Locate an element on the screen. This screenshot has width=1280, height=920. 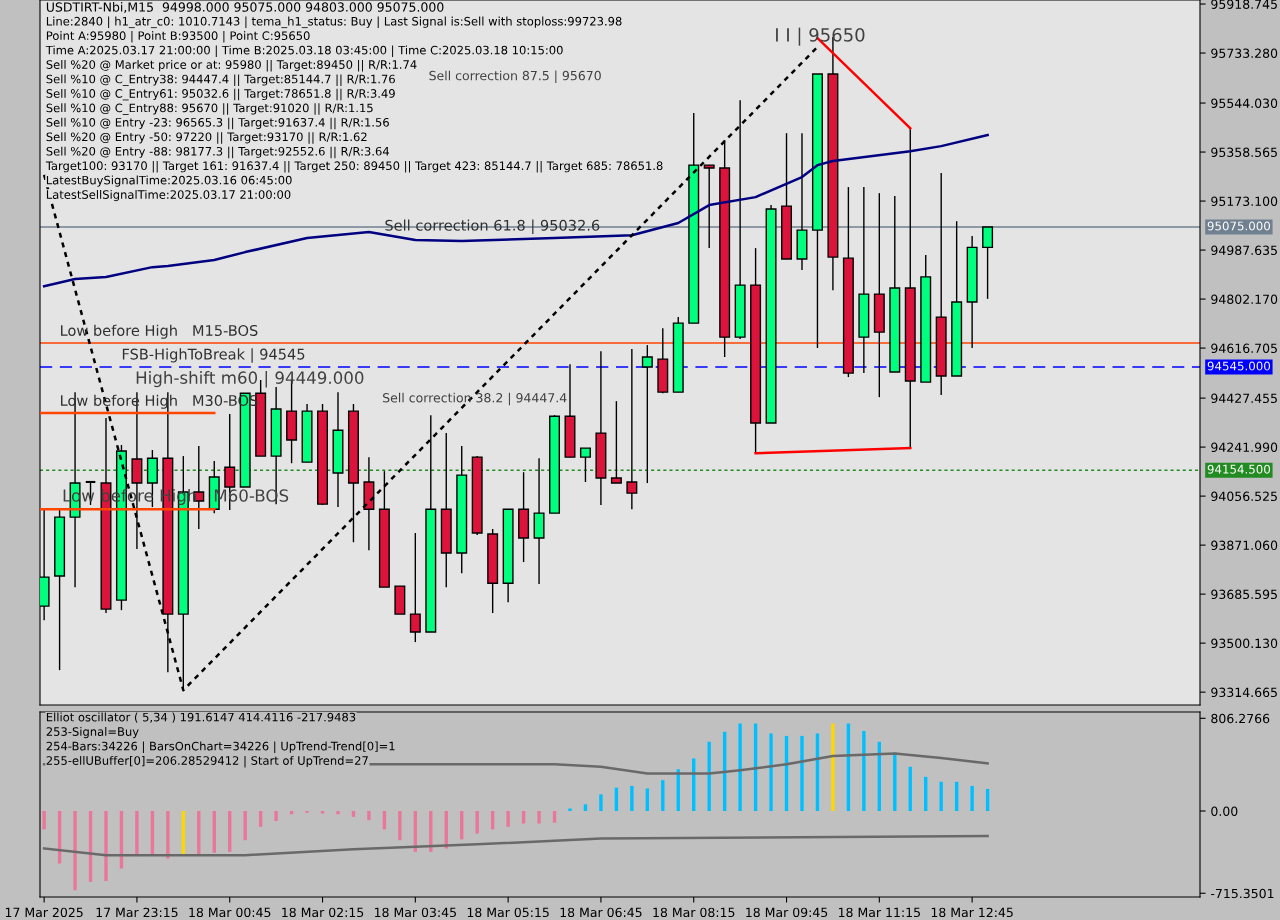
annotation: LatestSellSignalTime:2025.03.17 21:00:00 is located at coordinates (168, 196).